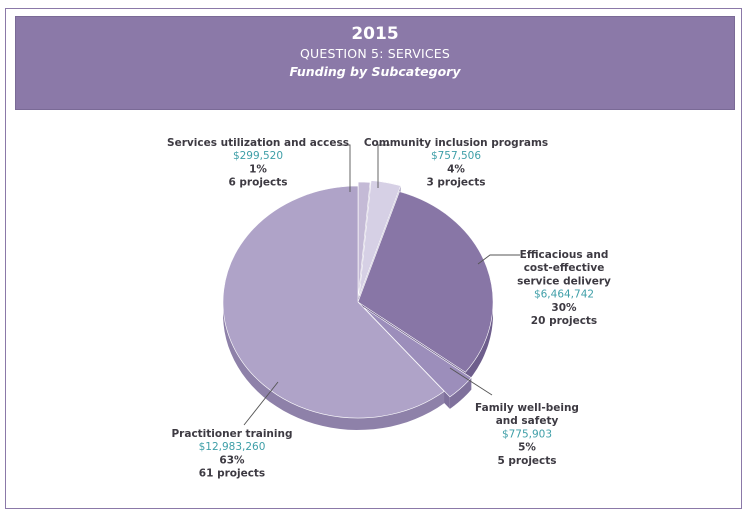  I want to click on slice-projects: 5 projects, so click(526, 461).